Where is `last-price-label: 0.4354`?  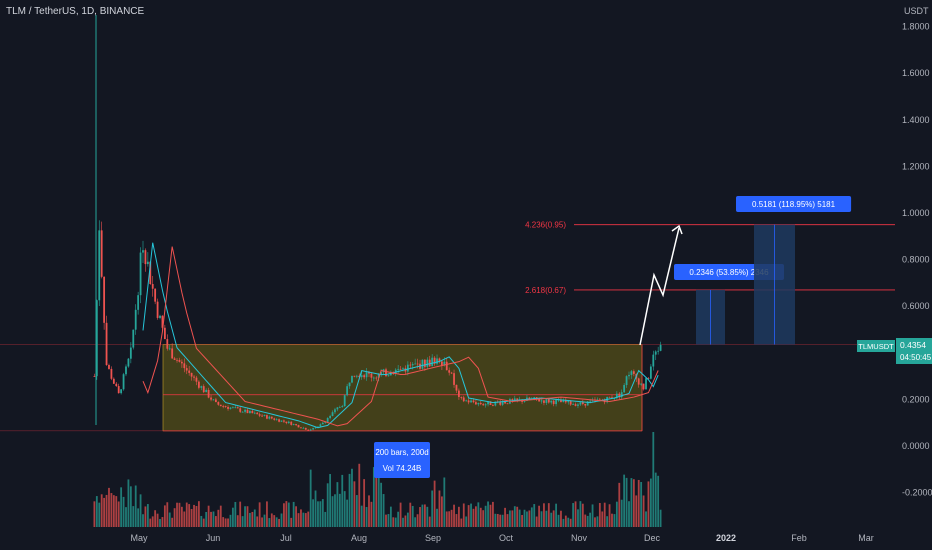 last-price-label: 0.4354 is located at coordinates (913, 345).